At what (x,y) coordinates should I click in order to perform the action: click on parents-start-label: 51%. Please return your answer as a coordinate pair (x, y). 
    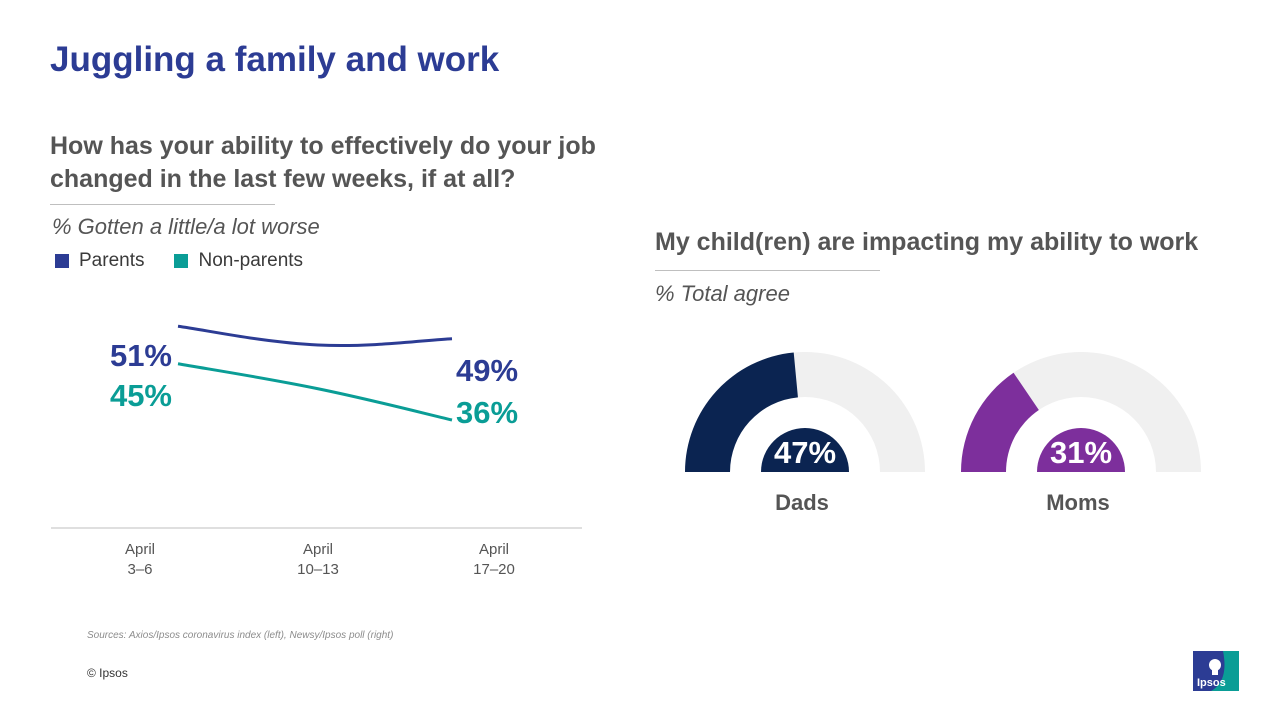
    Looking at the image, I should click on (141, 355).